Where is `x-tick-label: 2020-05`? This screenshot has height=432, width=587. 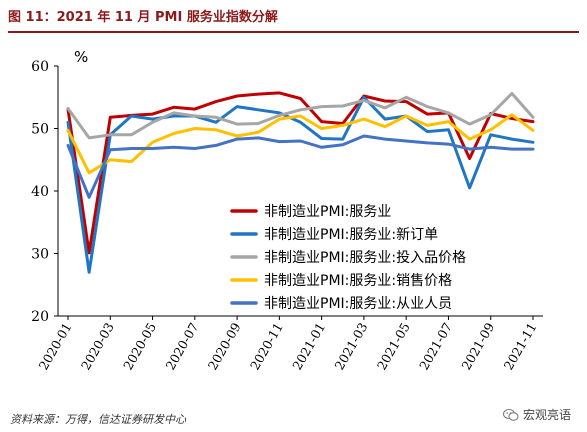
x-tick-label: 2020-05 is located at coordinates (139, 346).